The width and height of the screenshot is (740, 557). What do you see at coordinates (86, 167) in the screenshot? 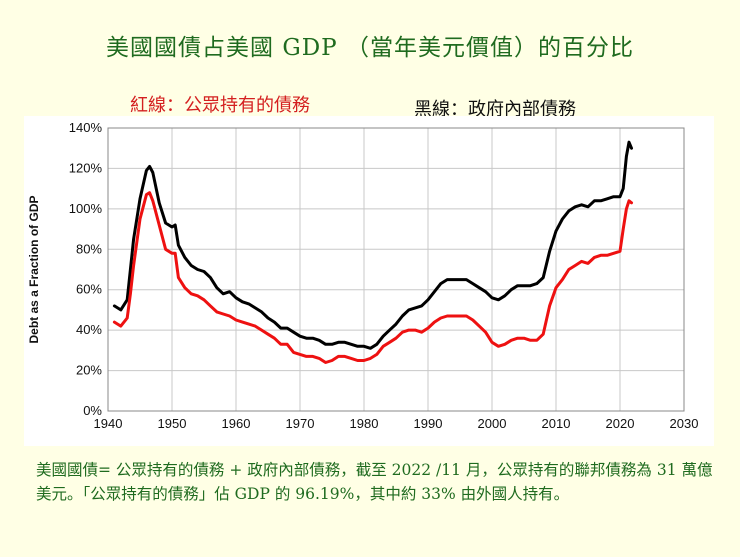
I see `y-tick-label: 120%` at bounding box center [86, 167].